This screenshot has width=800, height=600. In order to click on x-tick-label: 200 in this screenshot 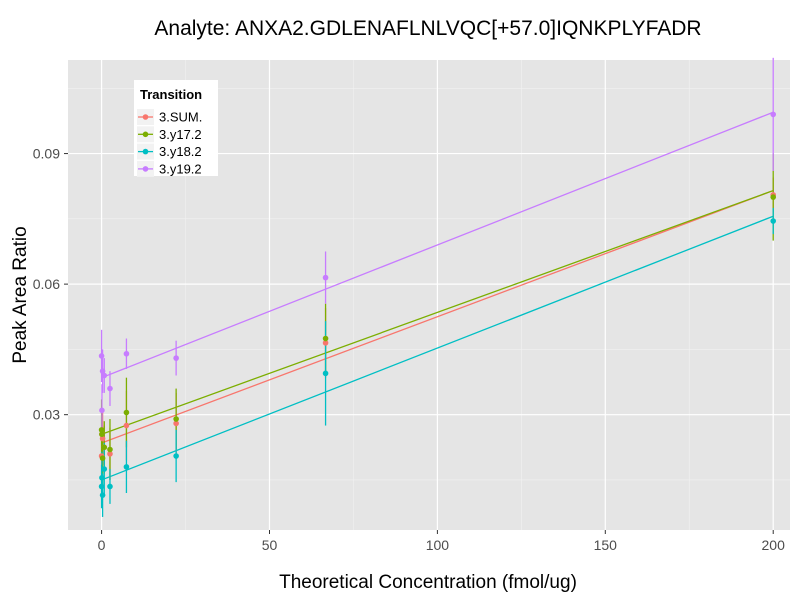, I will do `click(774, 545)`.